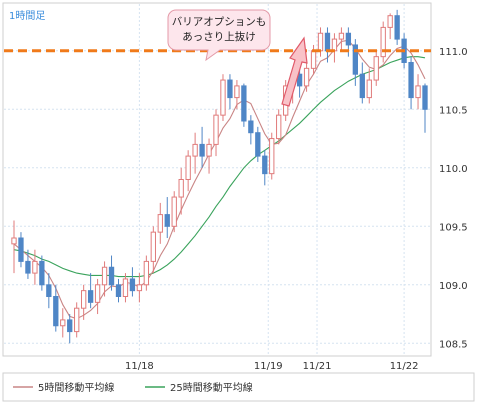 This screenshot has width=477, height=408. What do you see at coordinates (211, 387) in the screenshot?
I see `legend-ma25-label: 25時間移動平均線` at bounding box center [211, 387].